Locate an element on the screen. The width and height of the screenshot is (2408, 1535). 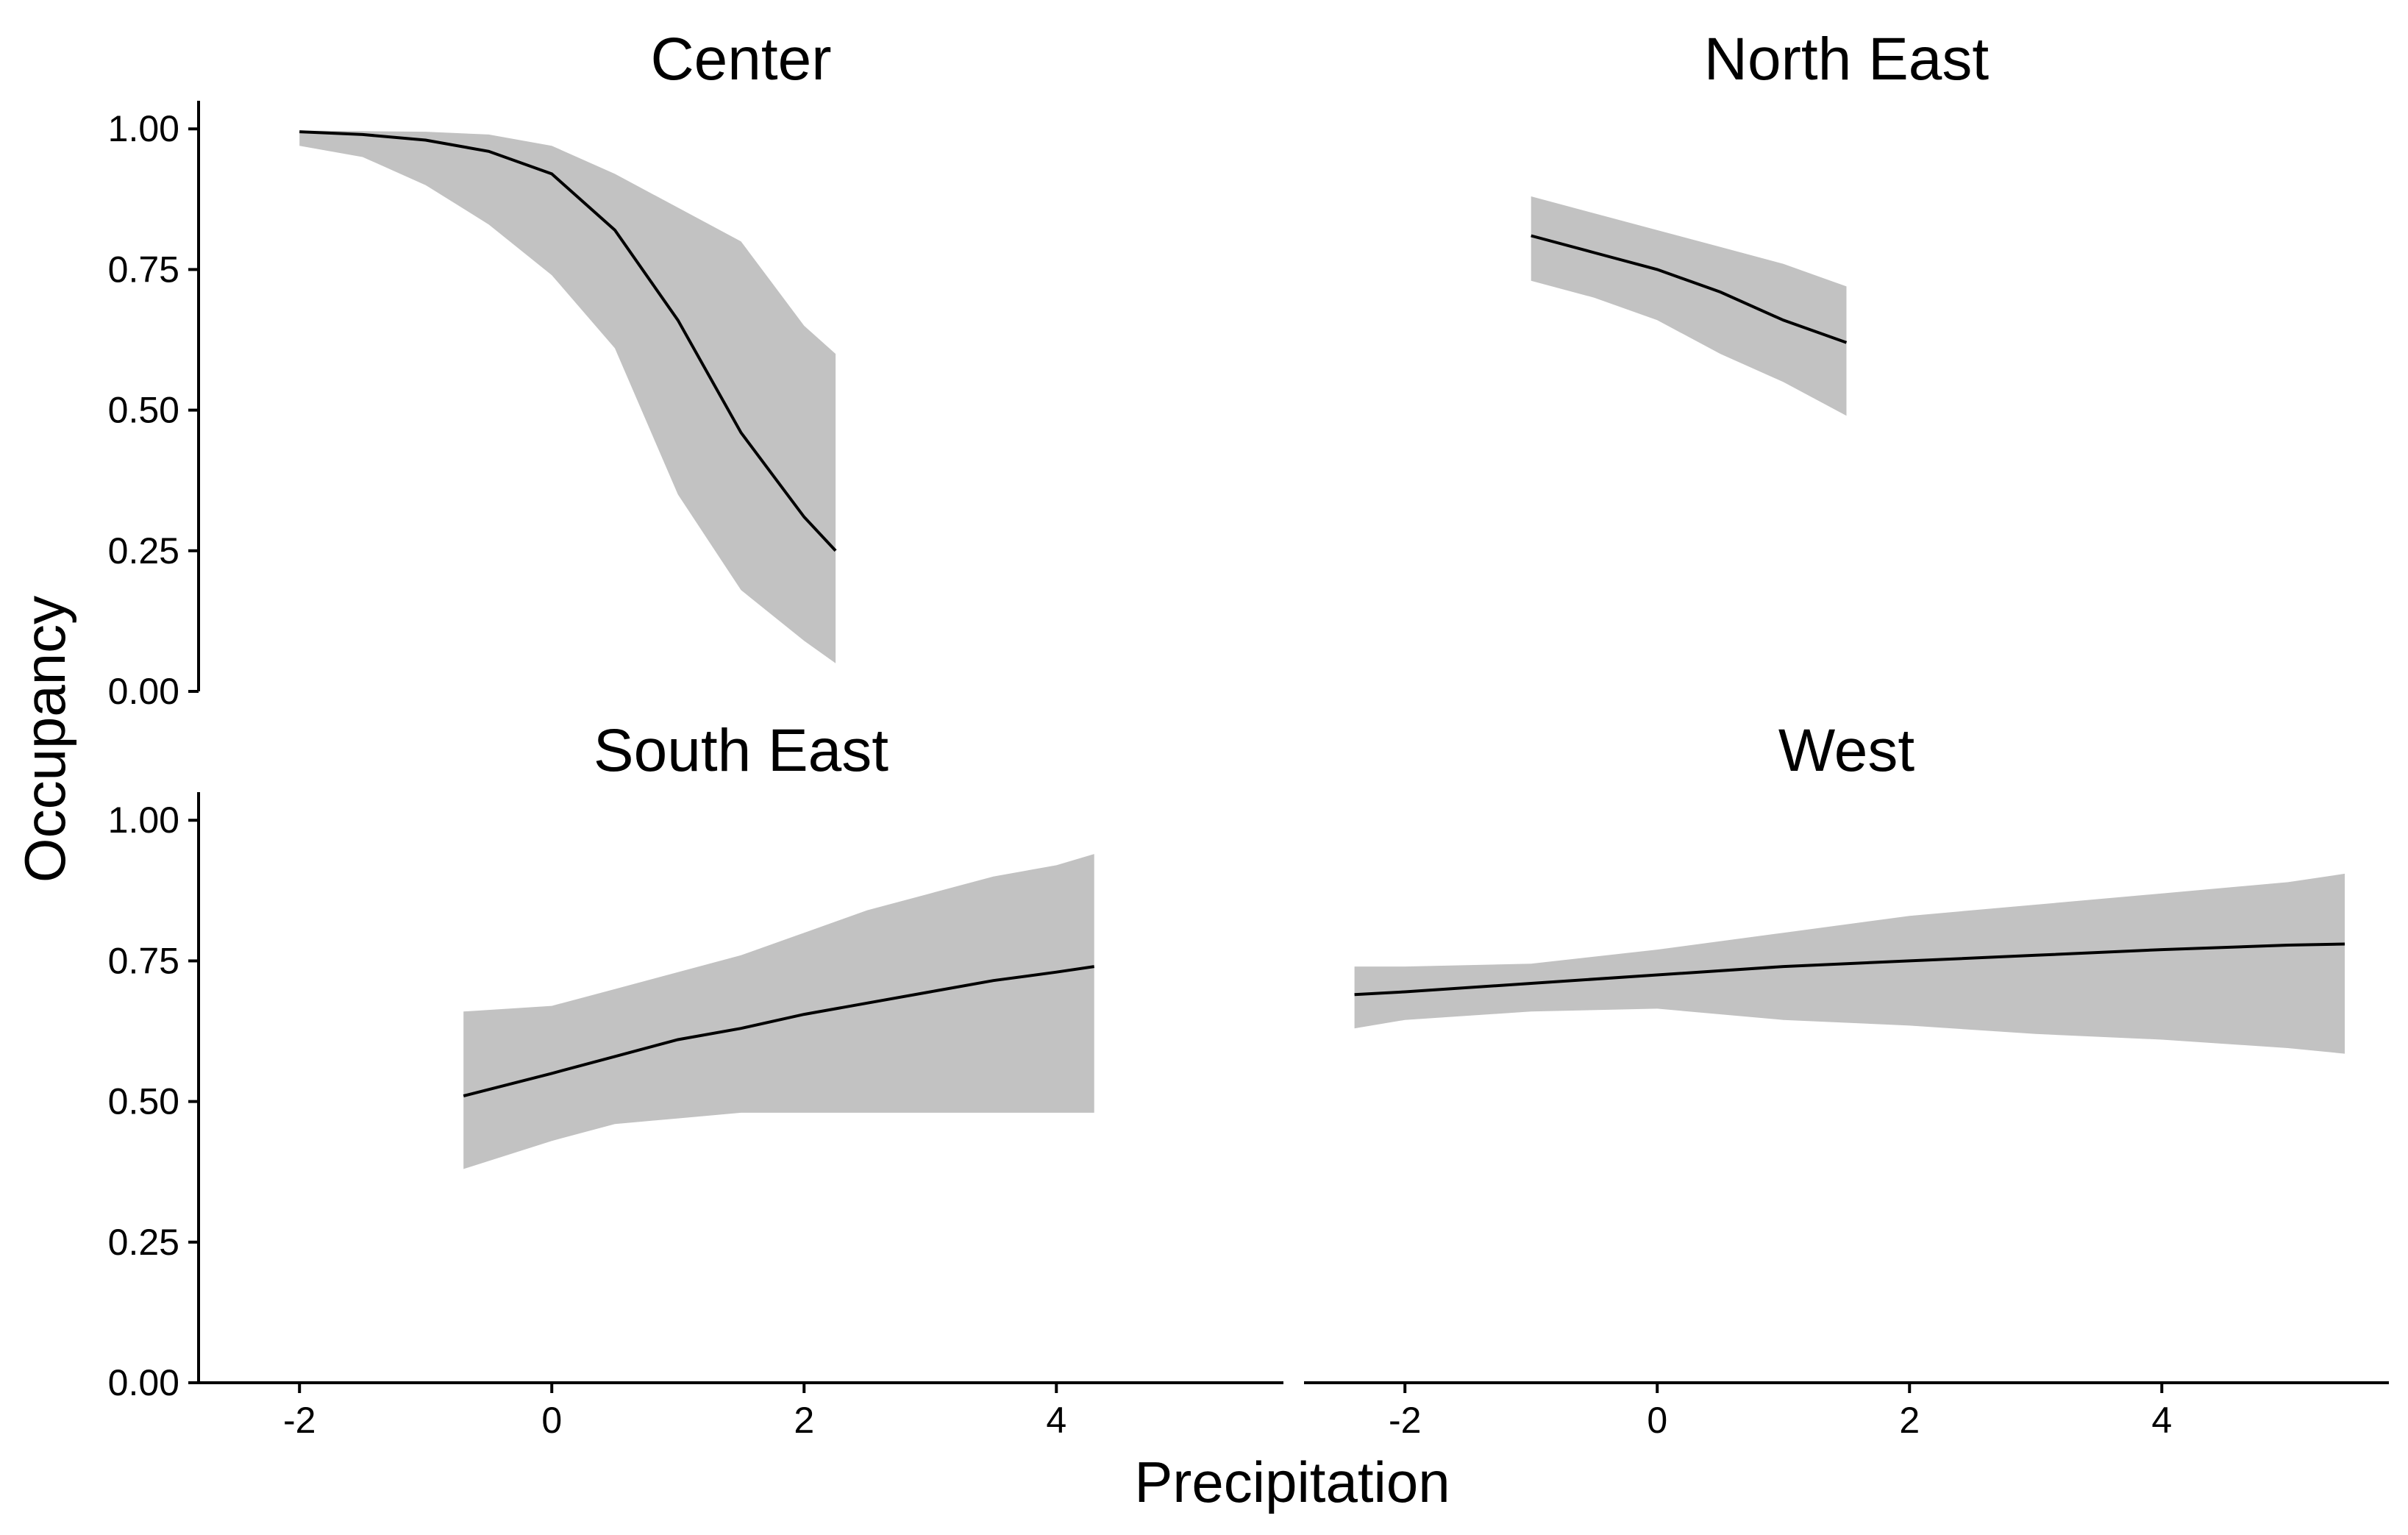
confidence-band-south-east is located at coordinates (778, 1011).